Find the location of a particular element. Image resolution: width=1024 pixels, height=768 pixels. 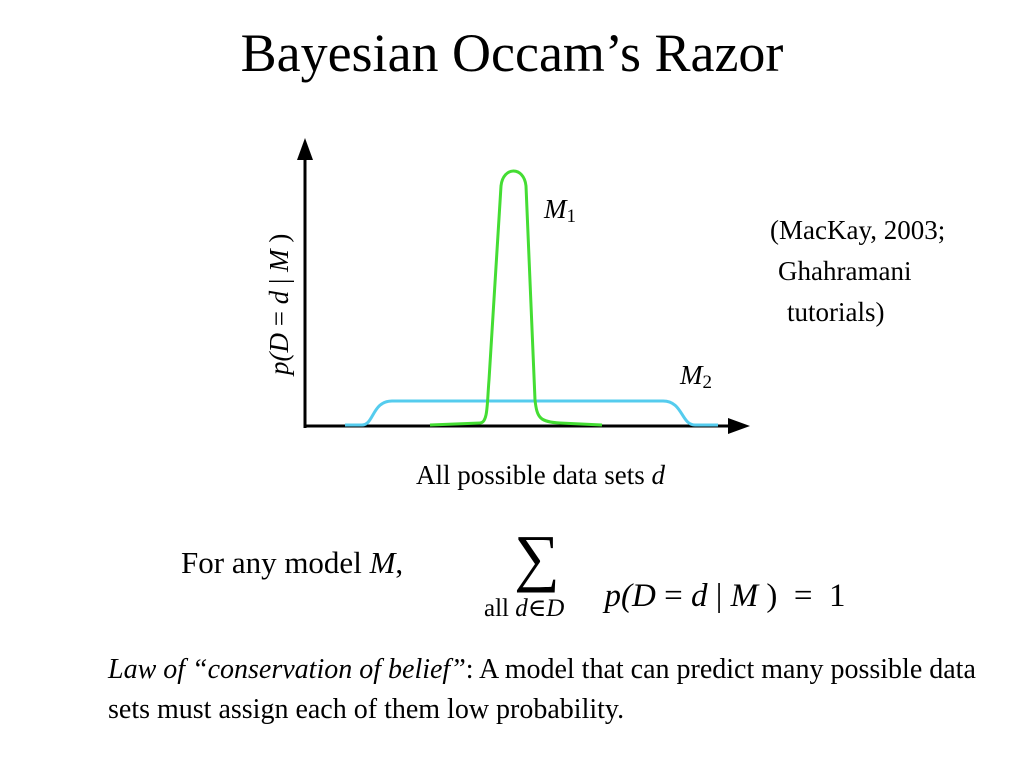

curve-label-m2: M2 is located at coordinates (695, 376).